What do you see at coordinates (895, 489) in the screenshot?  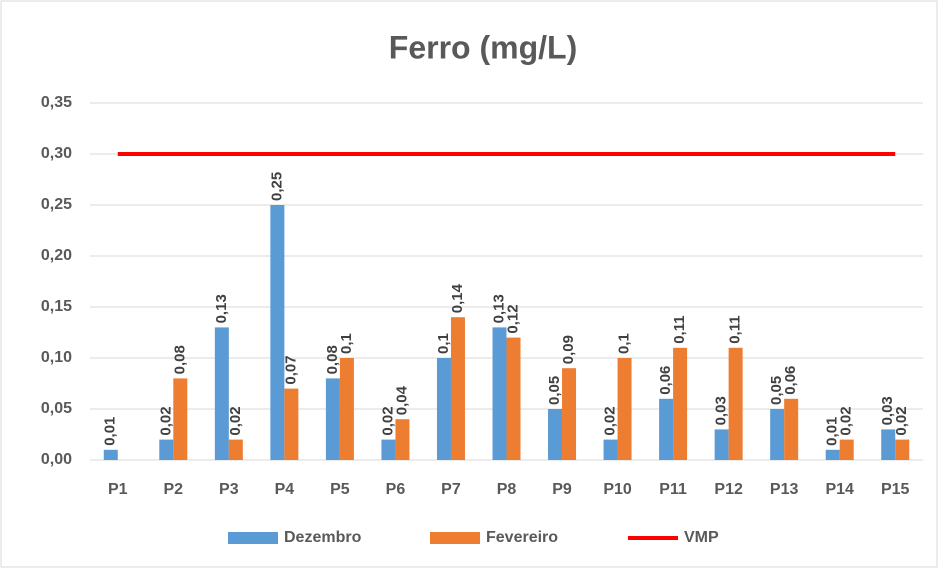 I see `x-tick-label: P15` at bounding box center [895, 489].